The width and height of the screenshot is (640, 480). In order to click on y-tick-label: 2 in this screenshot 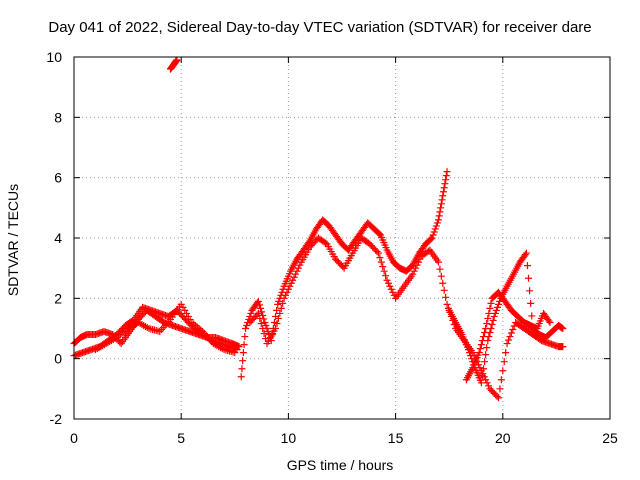, I will do `click(58, 298)`.